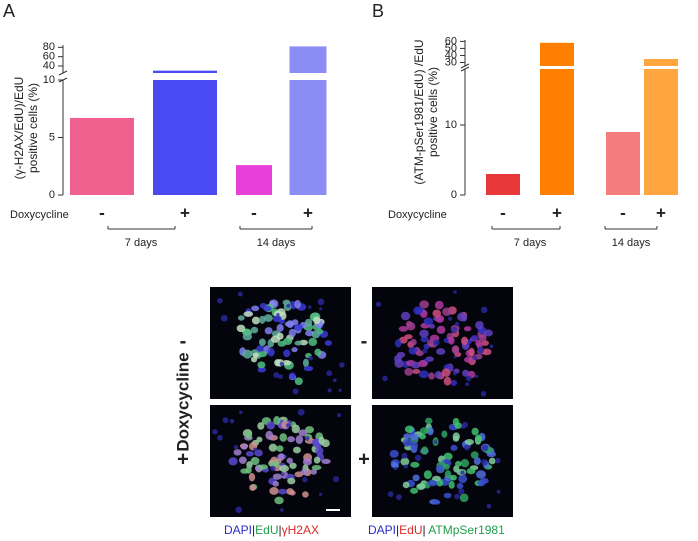 The width and height of the screenshot is (698, 541). Describe the element at coordinates (183, 341) in the screenshot. I see `sign-label: -` at that location.